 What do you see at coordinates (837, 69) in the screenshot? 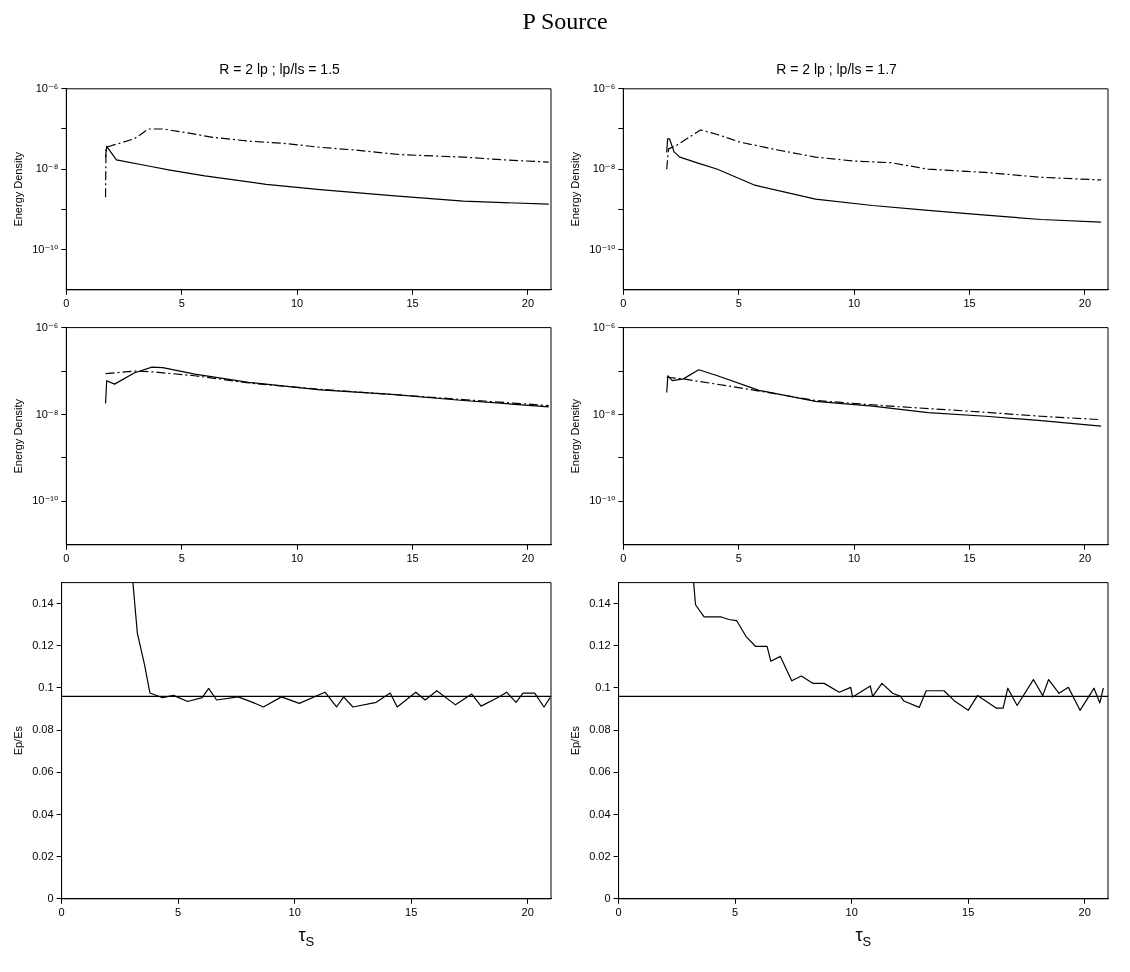
I see `chart-title: R = 2 lp ; lp/ls = 1.7` at bounding box center [837, 69].